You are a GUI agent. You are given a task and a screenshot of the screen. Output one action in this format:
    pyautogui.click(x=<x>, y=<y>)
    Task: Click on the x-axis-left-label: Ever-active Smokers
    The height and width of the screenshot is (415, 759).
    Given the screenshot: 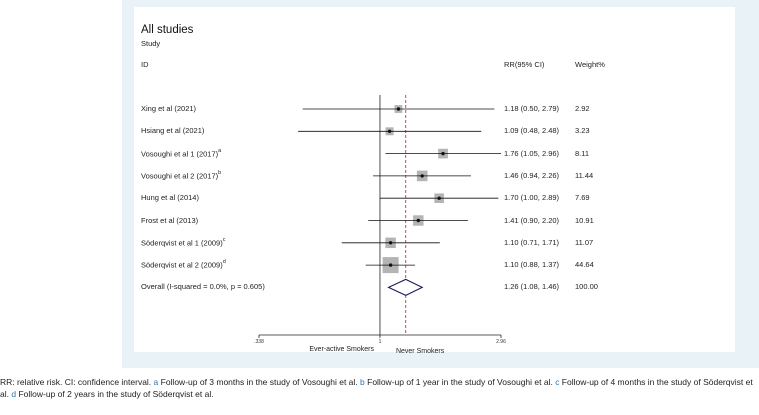 What is the action you would take?
    pyautogui.click(x=341, y=349)
    